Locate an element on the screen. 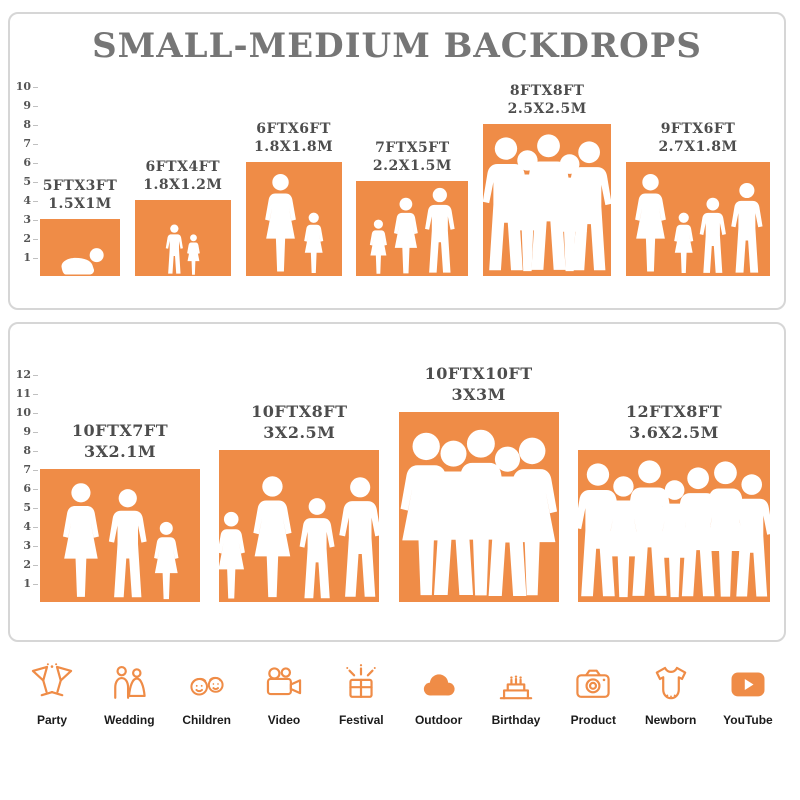 This screenshot has height=800, width=800. backdrop-6ftx6ft: 6FTX6FT 1.8X1.8M is located at coordinates (293, 198).